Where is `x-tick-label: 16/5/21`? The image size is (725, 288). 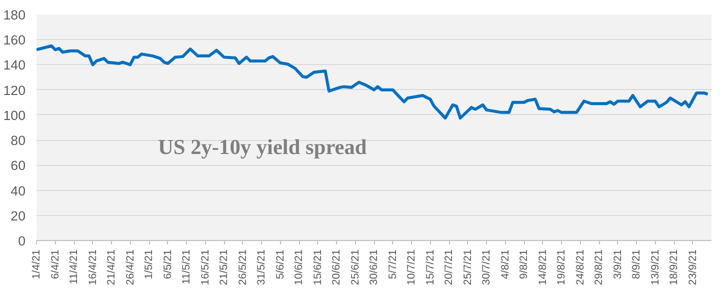
x-tick-label: 16/5/21 is located at coordinates (205, 267).